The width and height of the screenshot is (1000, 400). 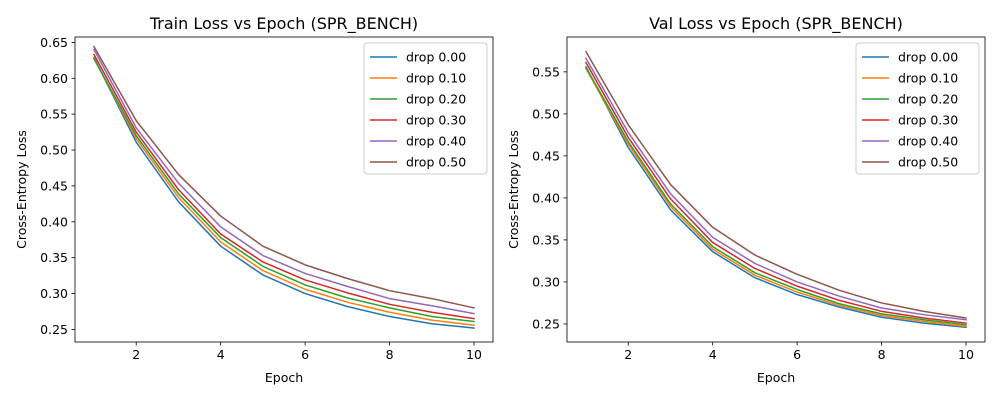 What do you see at coordinates (283, 24) in the screenshot?
I see `chart-title: Train Loss vs Epoch (SPR_BENCH)` at bounding box center [283, 24].